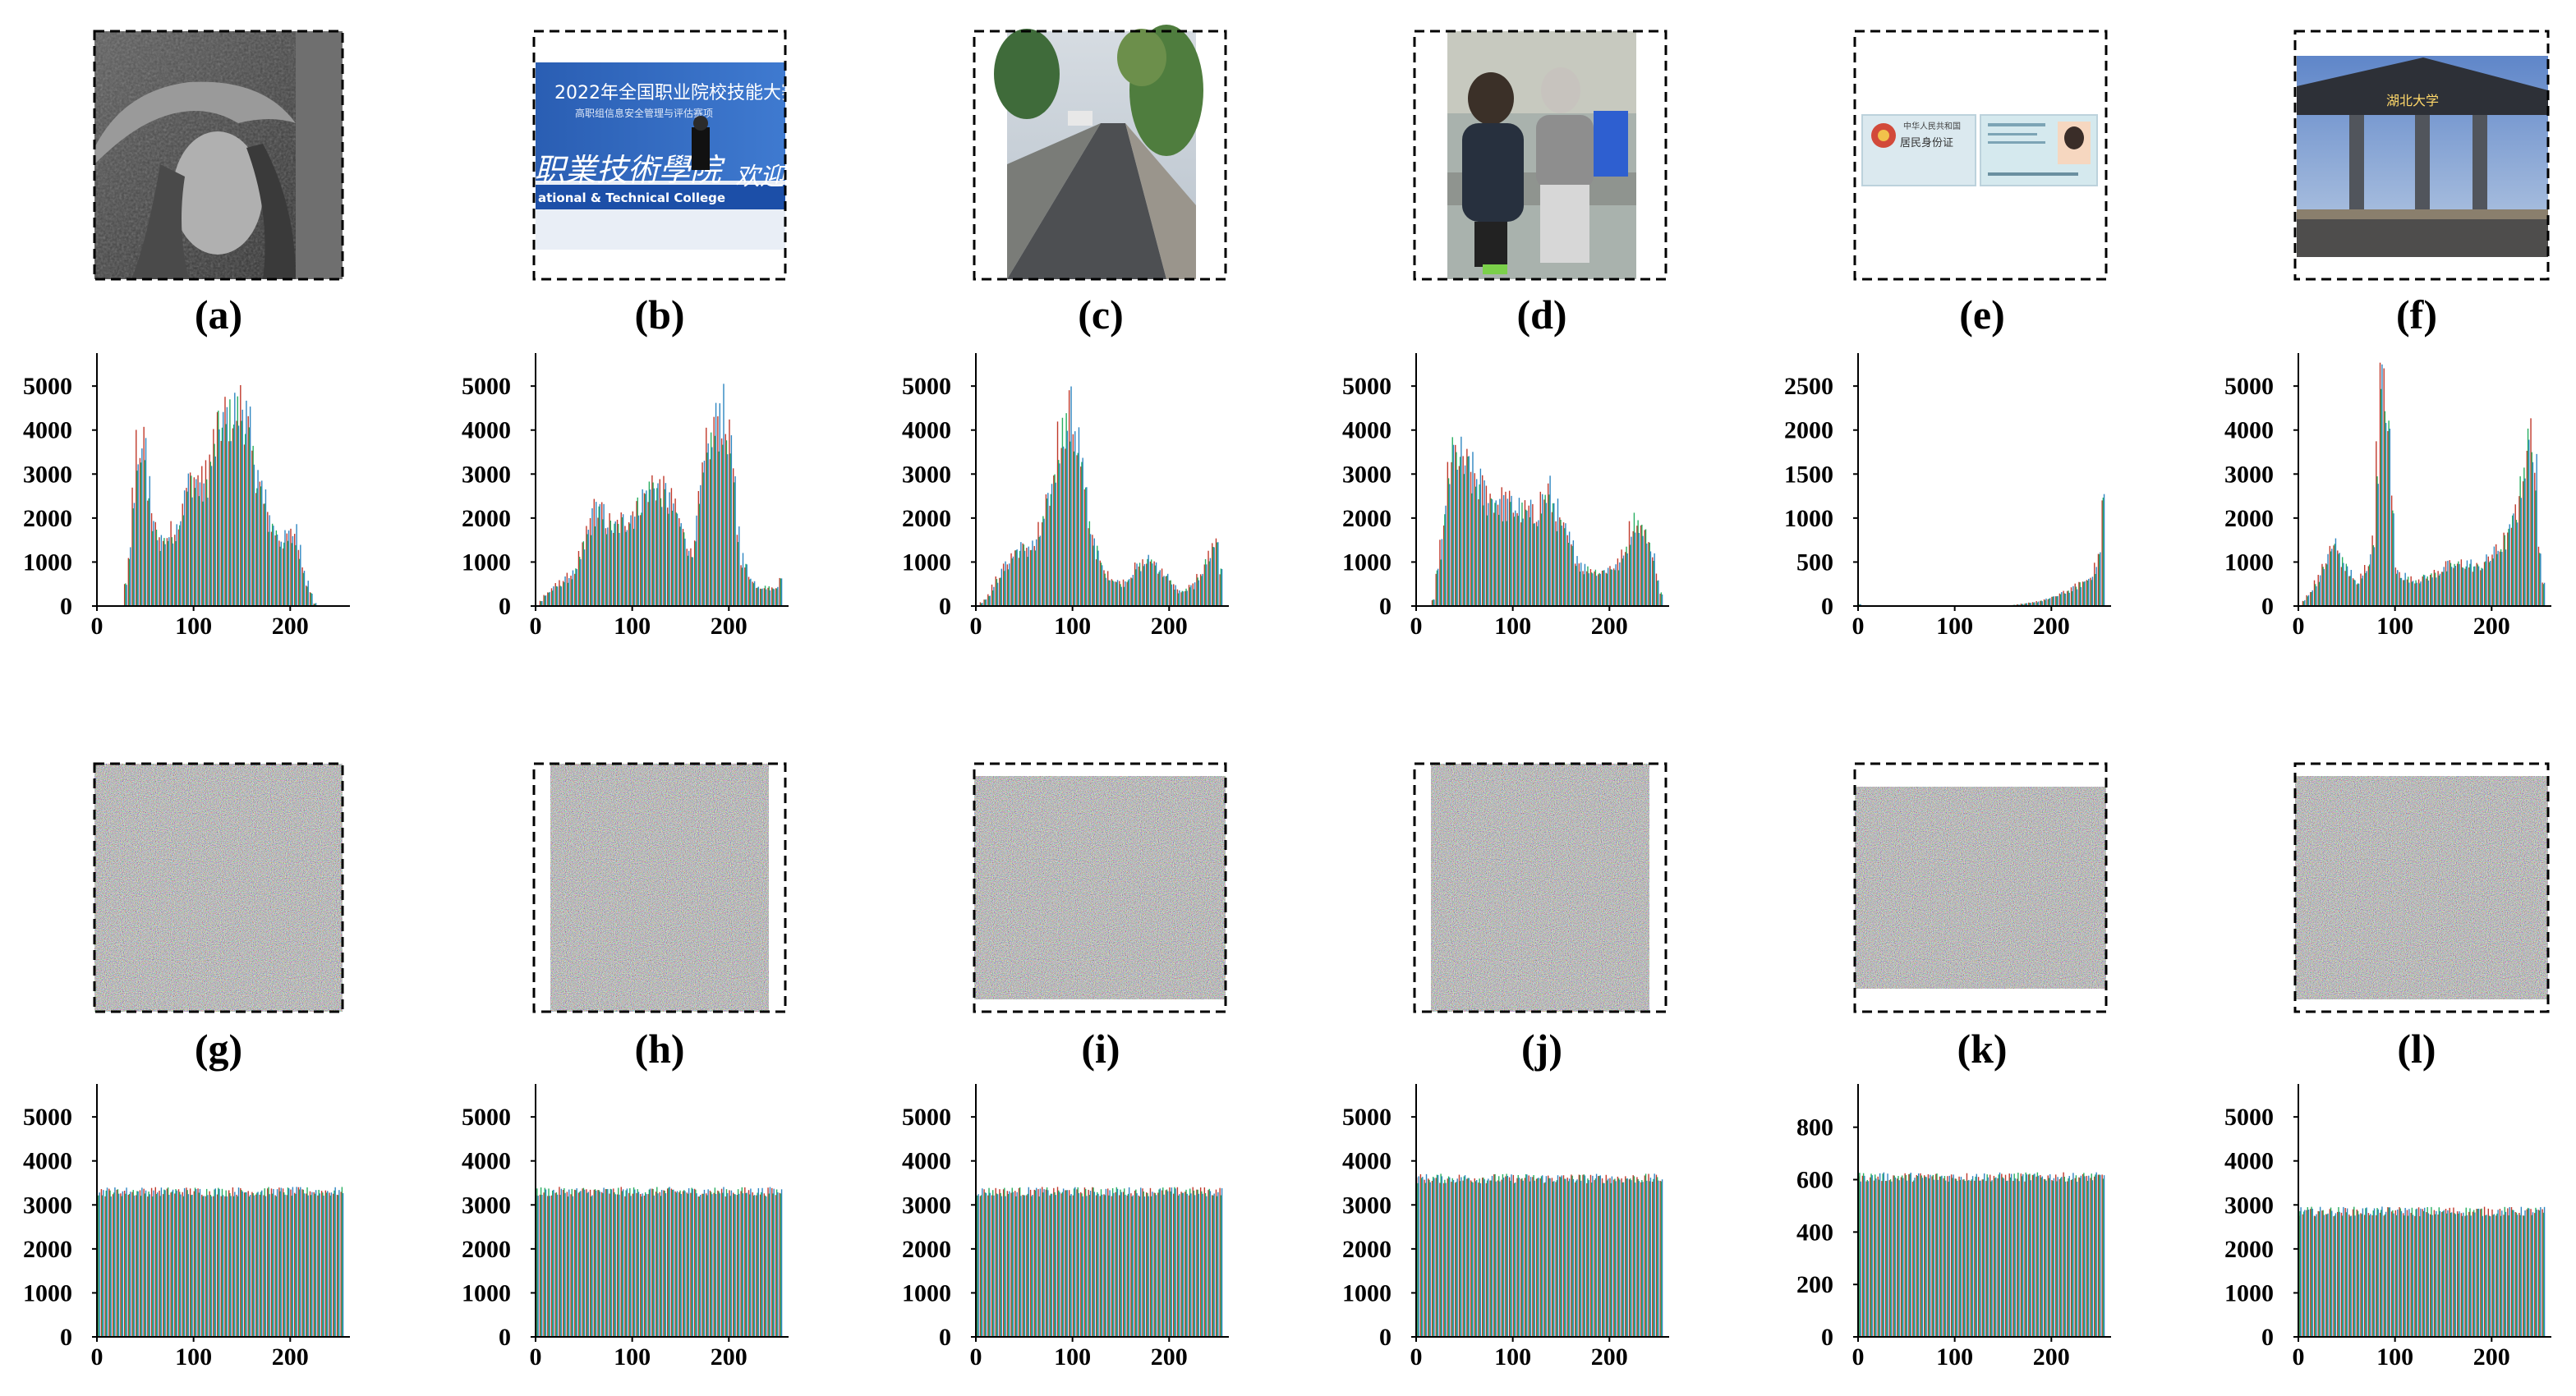 This screenshot has width=2576, height=1396. Describe the element at coordinates (486, 562) in the screenshot. I see `y-tick-label: 1000` at that location.